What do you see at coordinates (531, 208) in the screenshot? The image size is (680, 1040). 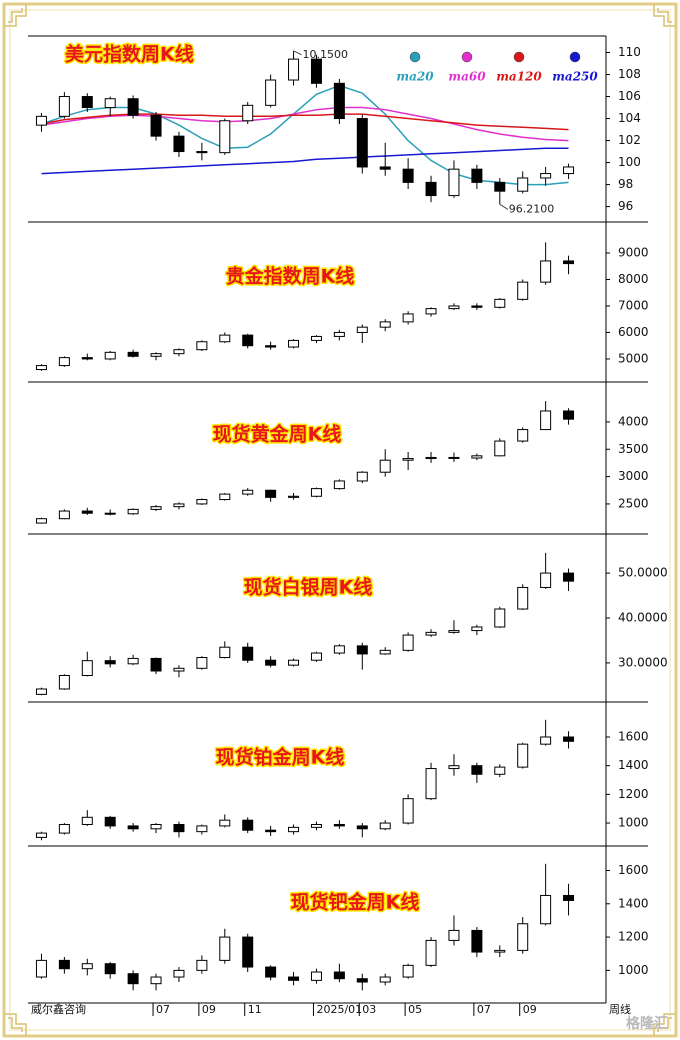 I see `annotation: 96.2100` at bounding box center [531, 208].